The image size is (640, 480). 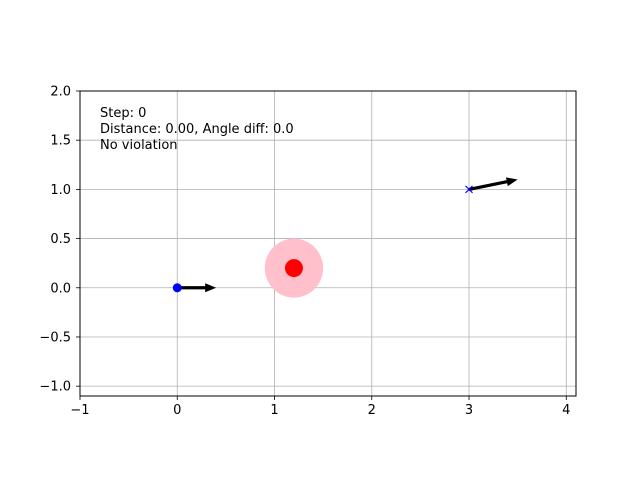 What do you see at coordinates (469, 410) in the screenshot?
I see `x-tick-label: 3` at bounding box center [469, 410].